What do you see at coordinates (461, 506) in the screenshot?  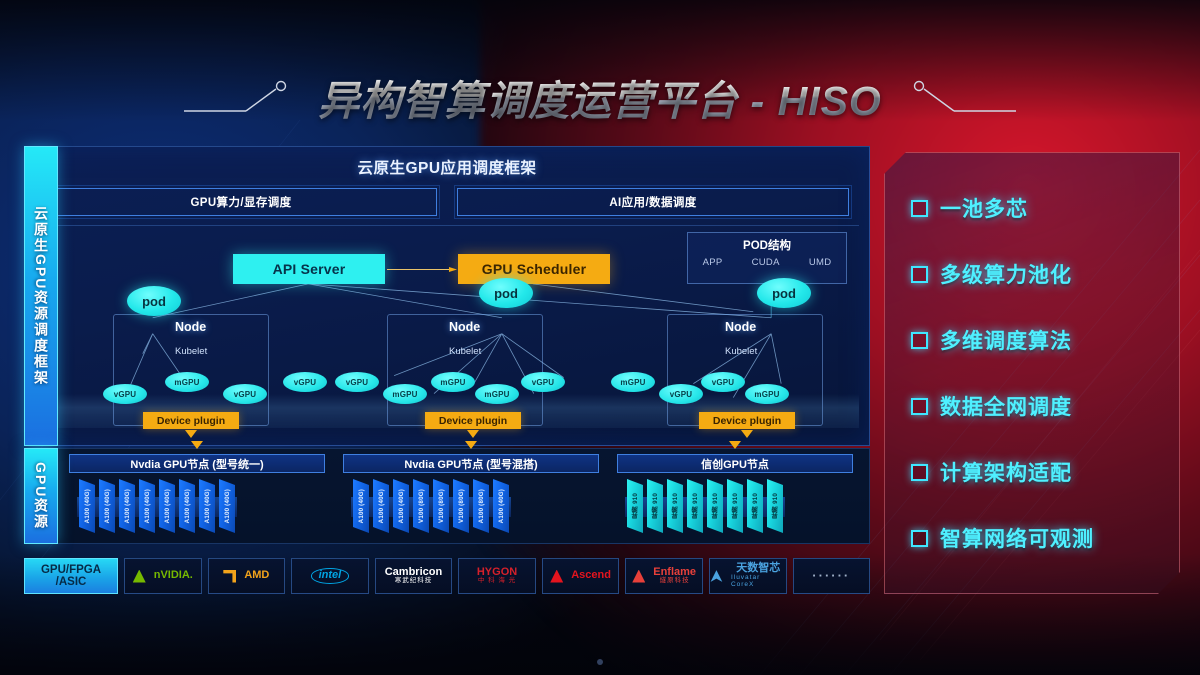 I see `gpu-card-2-6: V100 (80G)` at bounding box center [461, 506].